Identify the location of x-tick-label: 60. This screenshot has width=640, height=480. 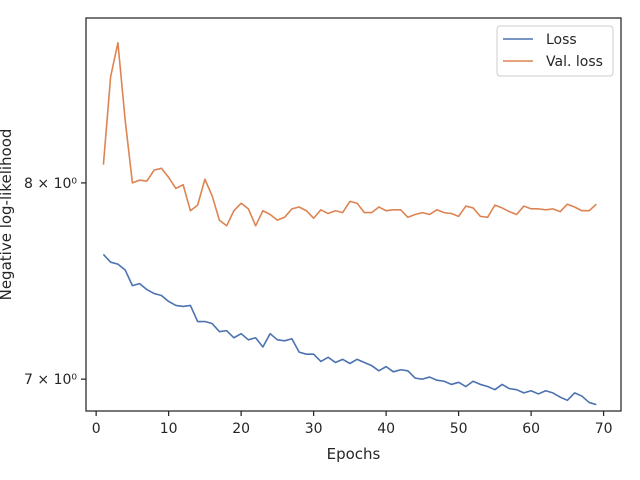
(531, 429).